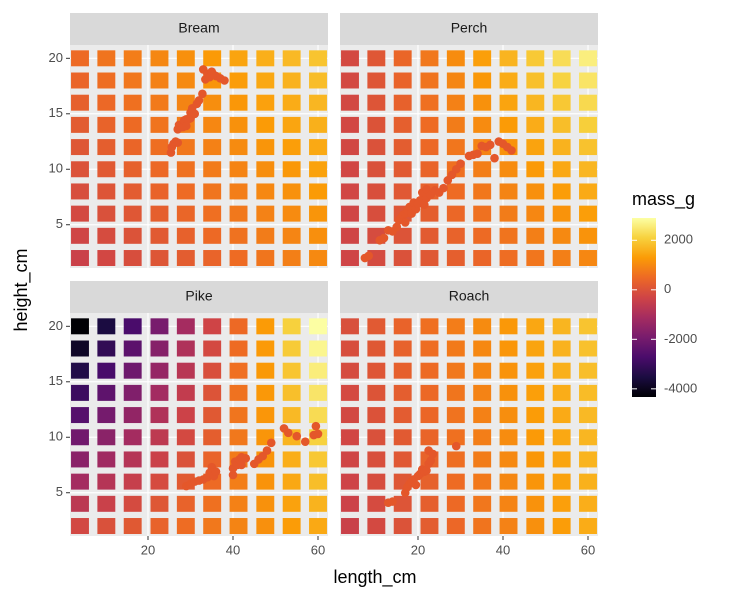 The height and width of the screenshot is (600, 750). What do you see at coordinates (680, 338) in the screenshot?
I see `legend-label: -2000` at bounding box center [680, 338].